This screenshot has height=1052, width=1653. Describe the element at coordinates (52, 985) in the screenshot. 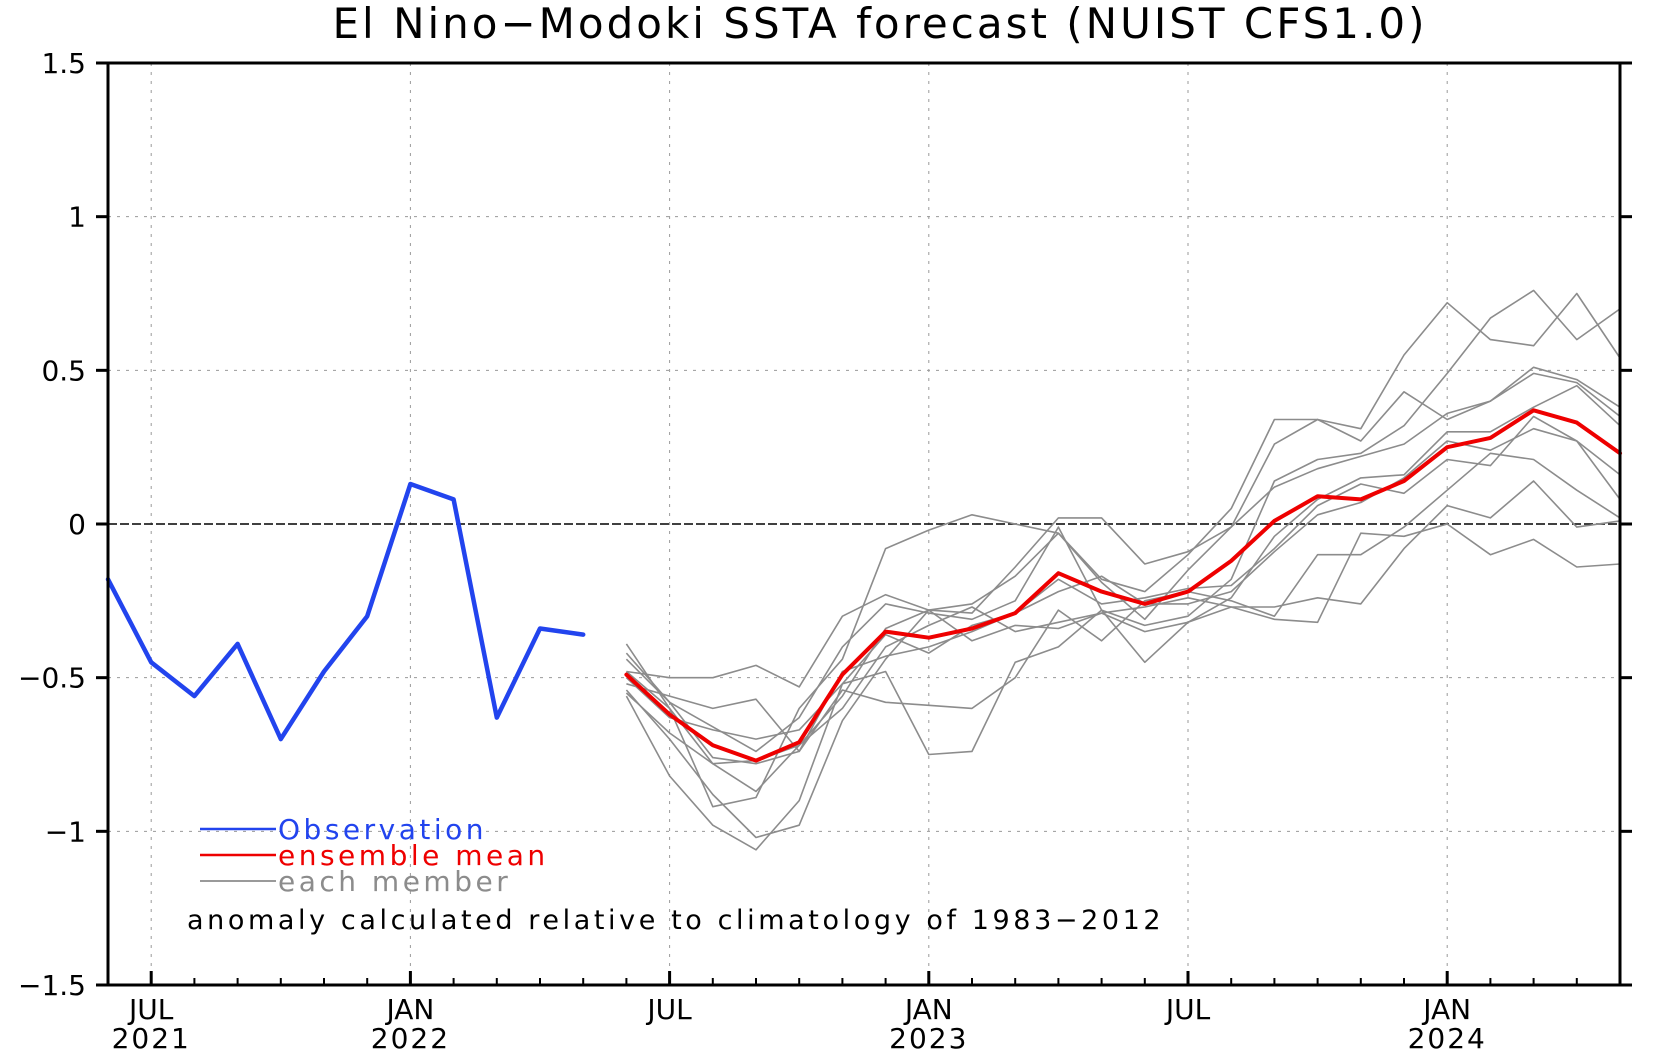

I see `y-tick-label: −1.5` at that location.